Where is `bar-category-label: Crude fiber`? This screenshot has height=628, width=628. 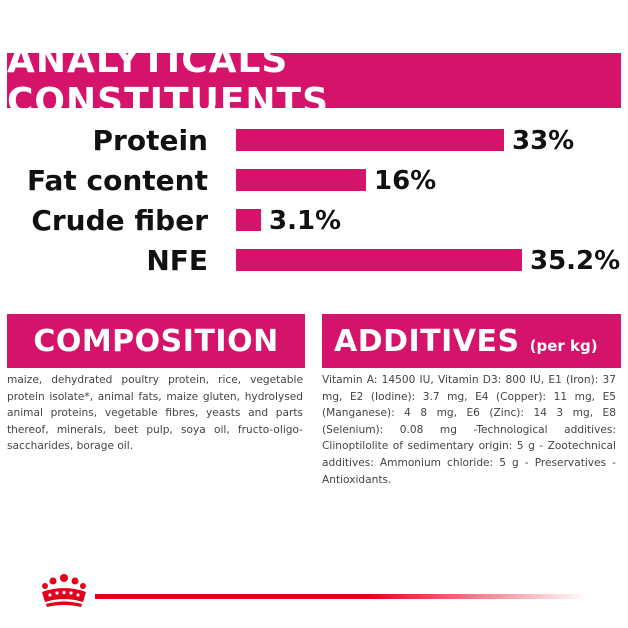
bar-category-label: Crude fiber is located at coordinates (119, 220).